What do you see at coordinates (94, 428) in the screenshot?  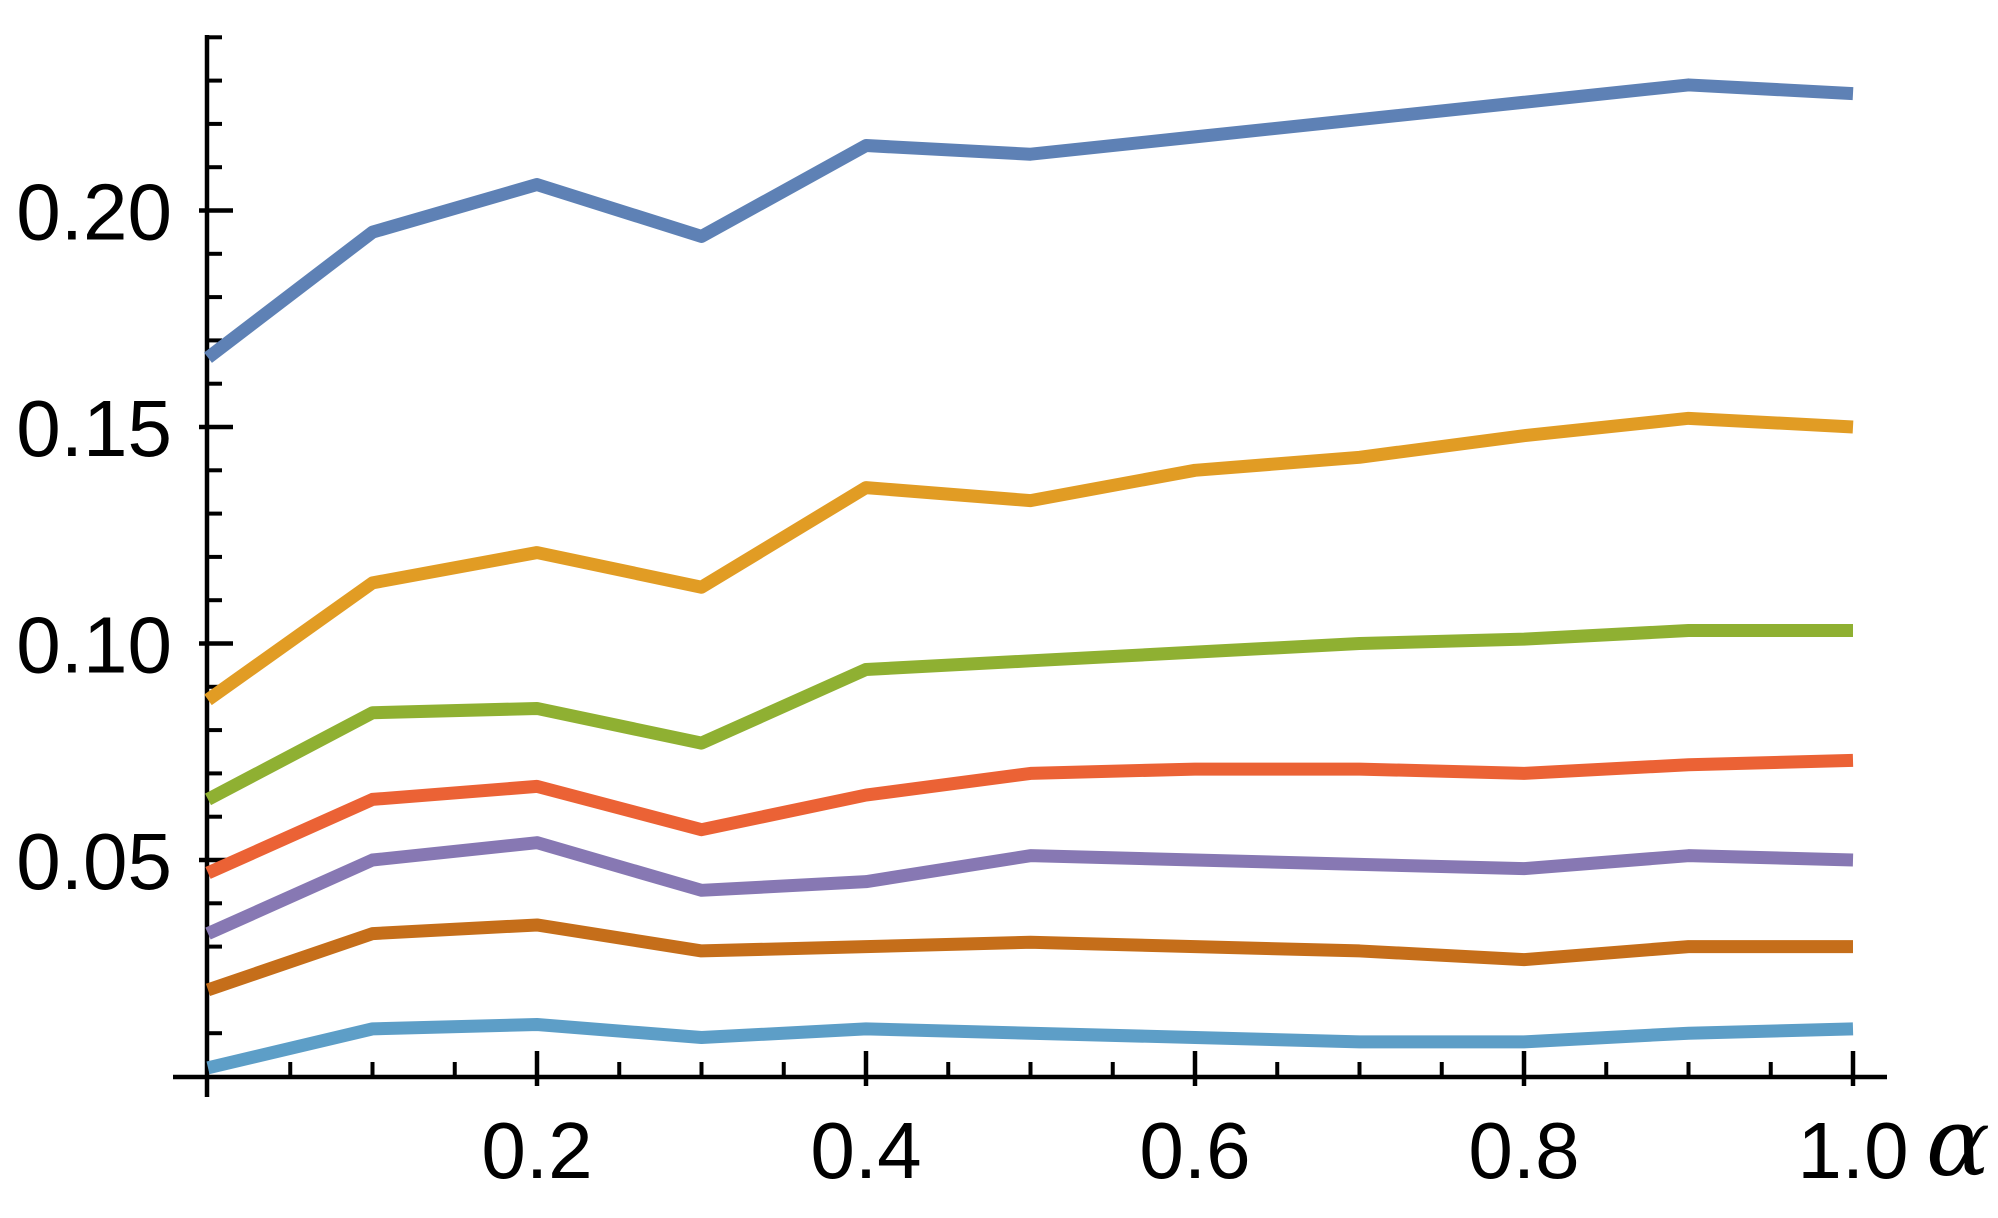 I see `y-tick-label: 0.15` at bounding box center [94, 428].